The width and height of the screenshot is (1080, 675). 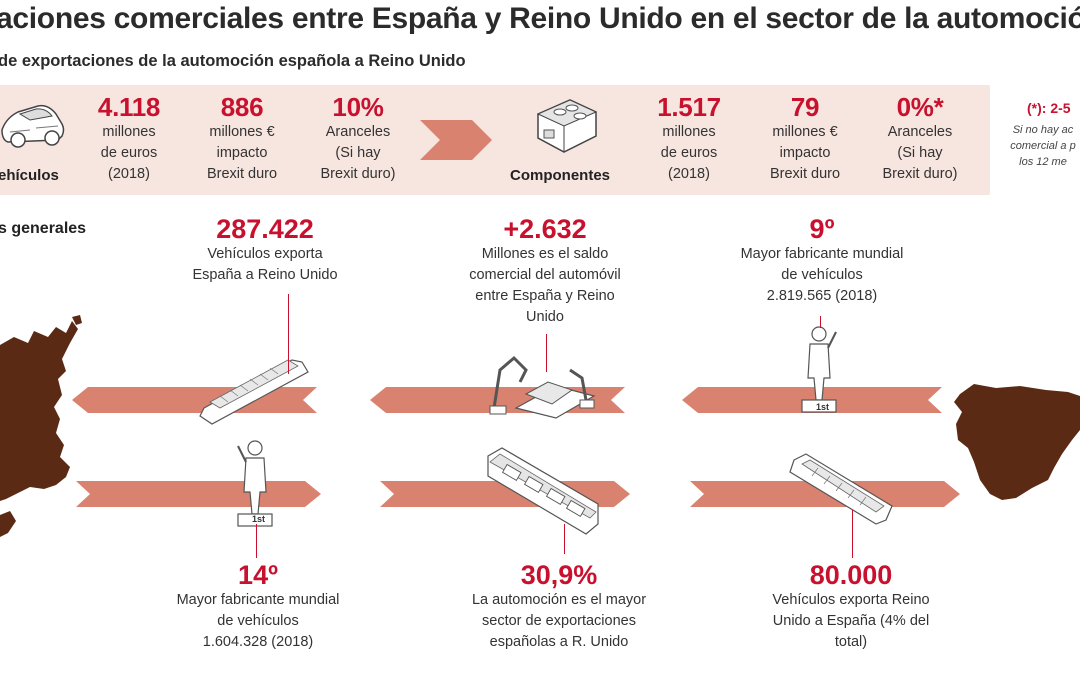 I want to click on section-heading: s generales, so click(x=43, y=228).